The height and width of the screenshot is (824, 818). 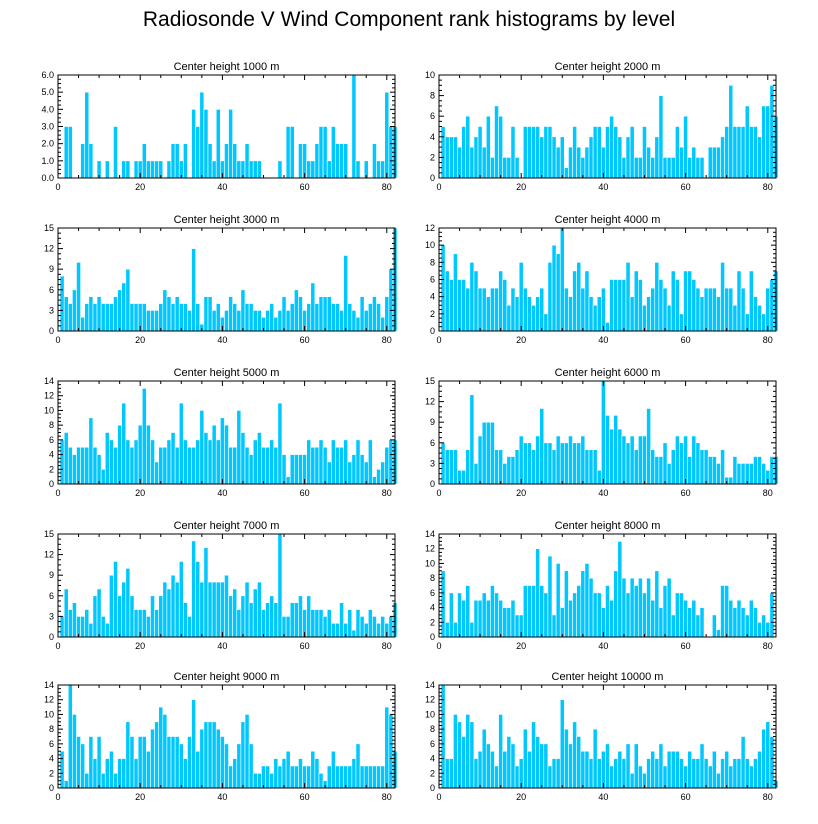 I want to click on panel-title: Center height 4000 m, so click(x=608, y=220).